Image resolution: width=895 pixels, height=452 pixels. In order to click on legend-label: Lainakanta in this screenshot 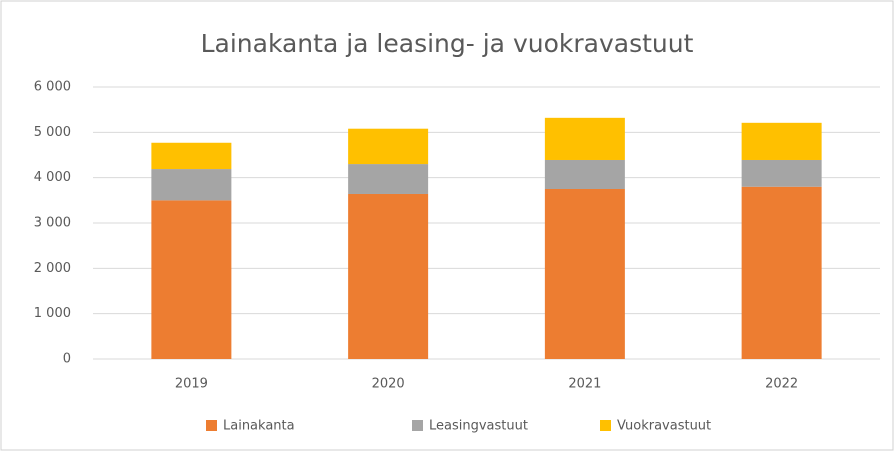, I will do `click(259, 426)`.